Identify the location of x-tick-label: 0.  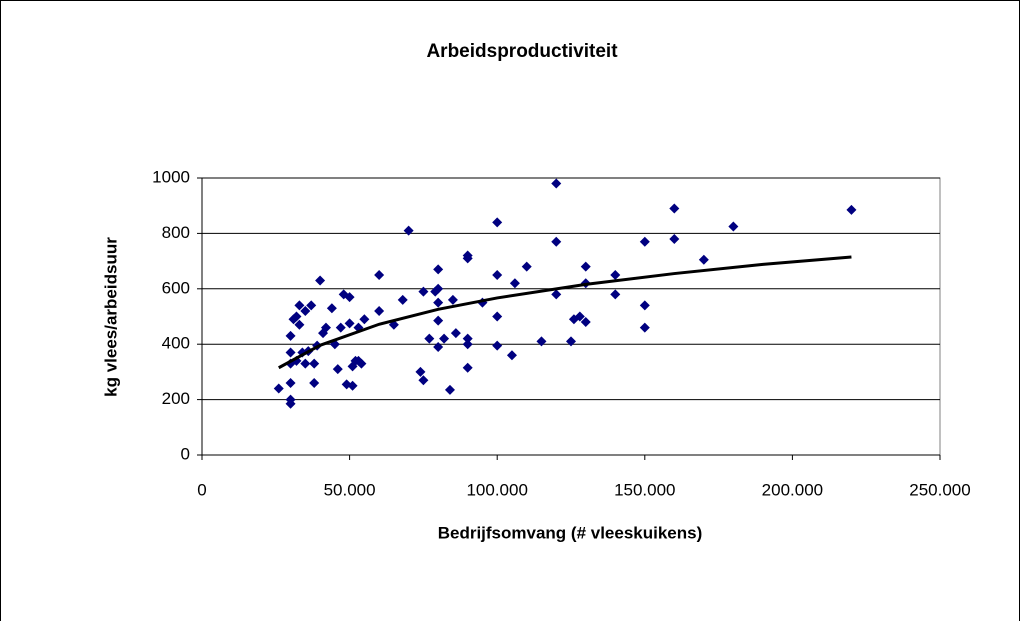
(201, 489).